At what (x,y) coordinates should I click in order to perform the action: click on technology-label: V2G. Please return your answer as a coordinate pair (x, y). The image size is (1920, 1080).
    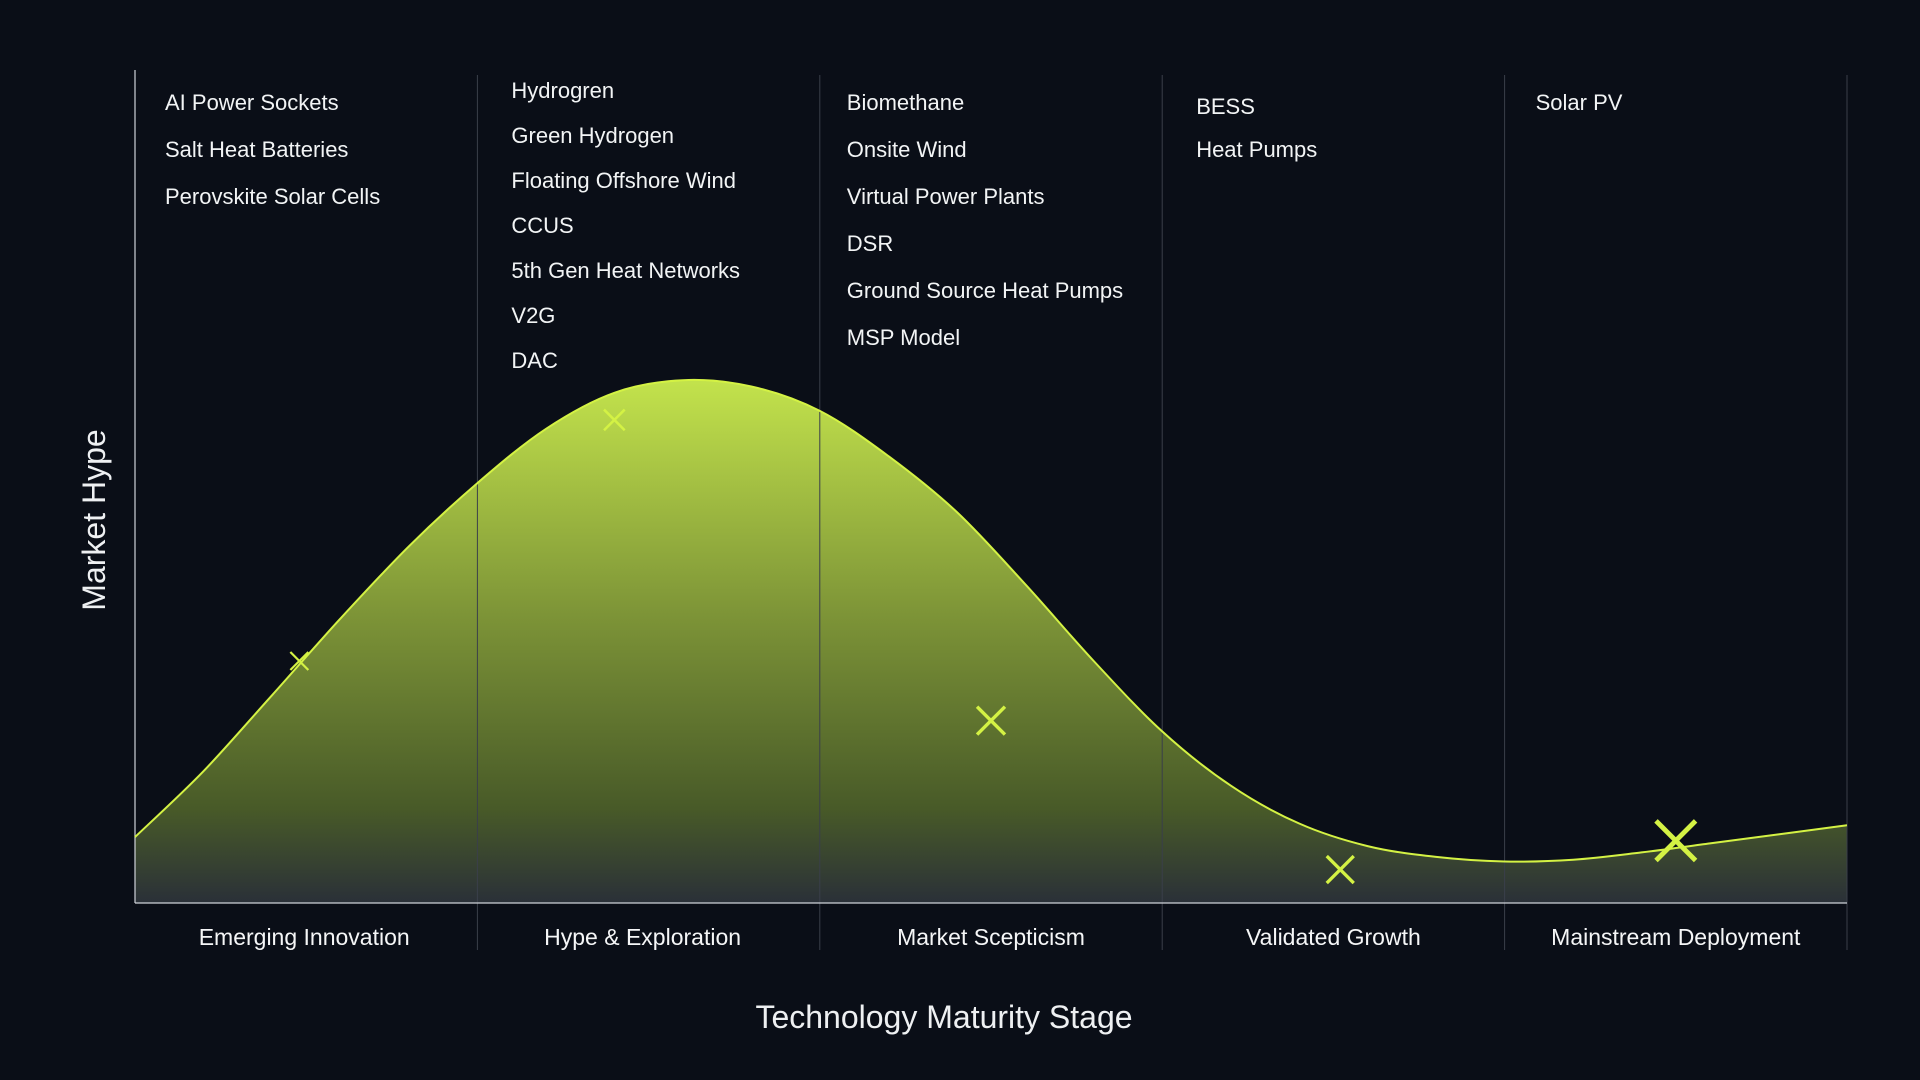
    Looking at the image, I should click on (533, 315).